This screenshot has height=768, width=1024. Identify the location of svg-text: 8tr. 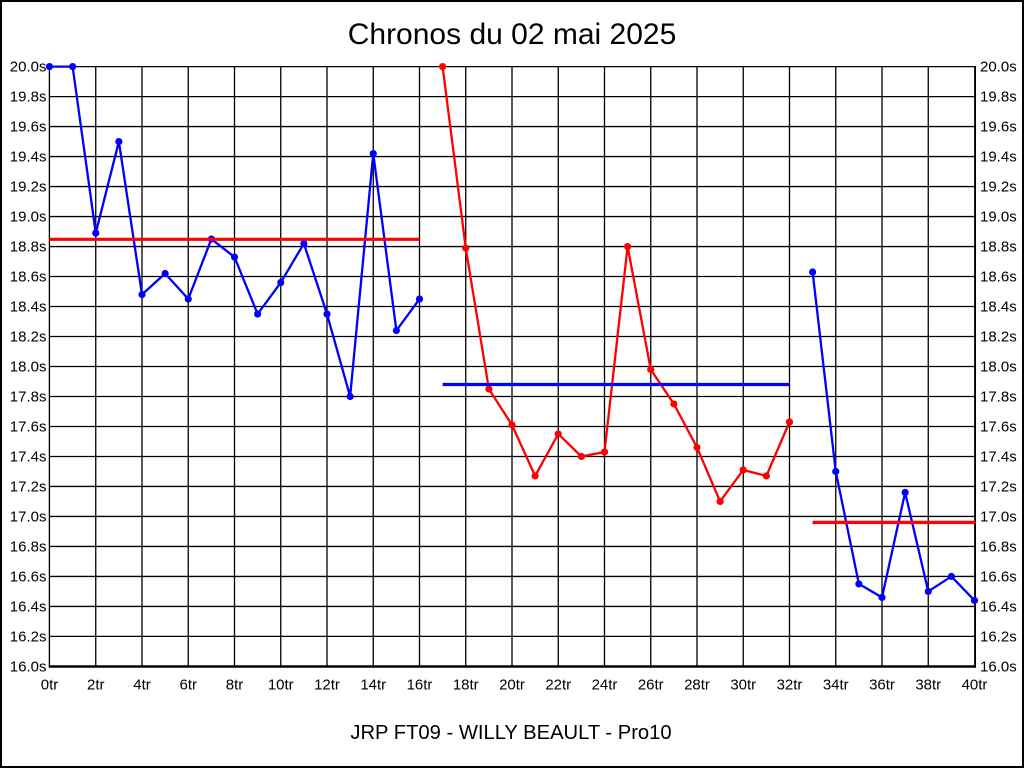
(235, 685).